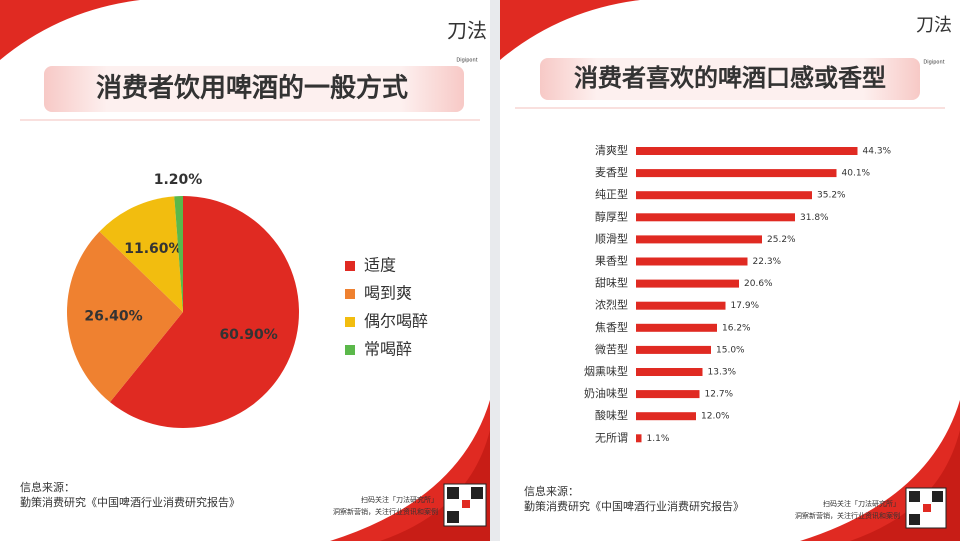 This screenshot has width=960, height=545. What do you see at coordinates (606, 393) in the screenshot?
I see `y-tick-label: 奶油味型` at bounding box center [606, 393].